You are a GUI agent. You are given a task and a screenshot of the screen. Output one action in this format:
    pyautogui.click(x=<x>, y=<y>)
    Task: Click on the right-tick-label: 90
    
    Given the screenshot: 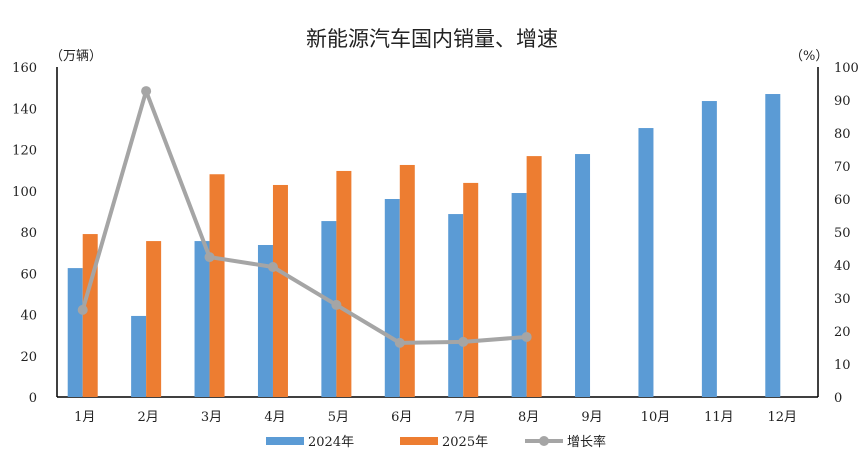 What is the action you would take?
    pyautogui.click(x=842, y=101)
    